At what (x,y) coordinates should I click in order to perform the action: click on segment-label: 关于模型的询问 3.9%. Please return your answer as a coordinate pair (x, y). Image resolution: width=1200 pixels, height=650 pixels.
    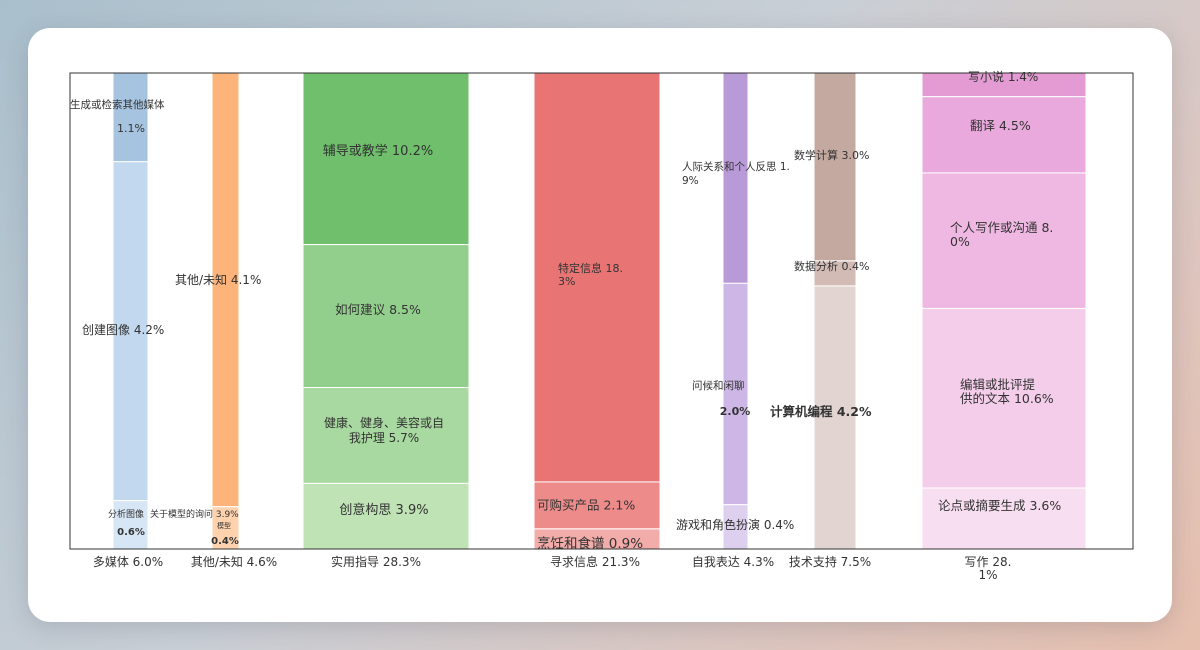
    Looking at the image, I should click on (194, 514).